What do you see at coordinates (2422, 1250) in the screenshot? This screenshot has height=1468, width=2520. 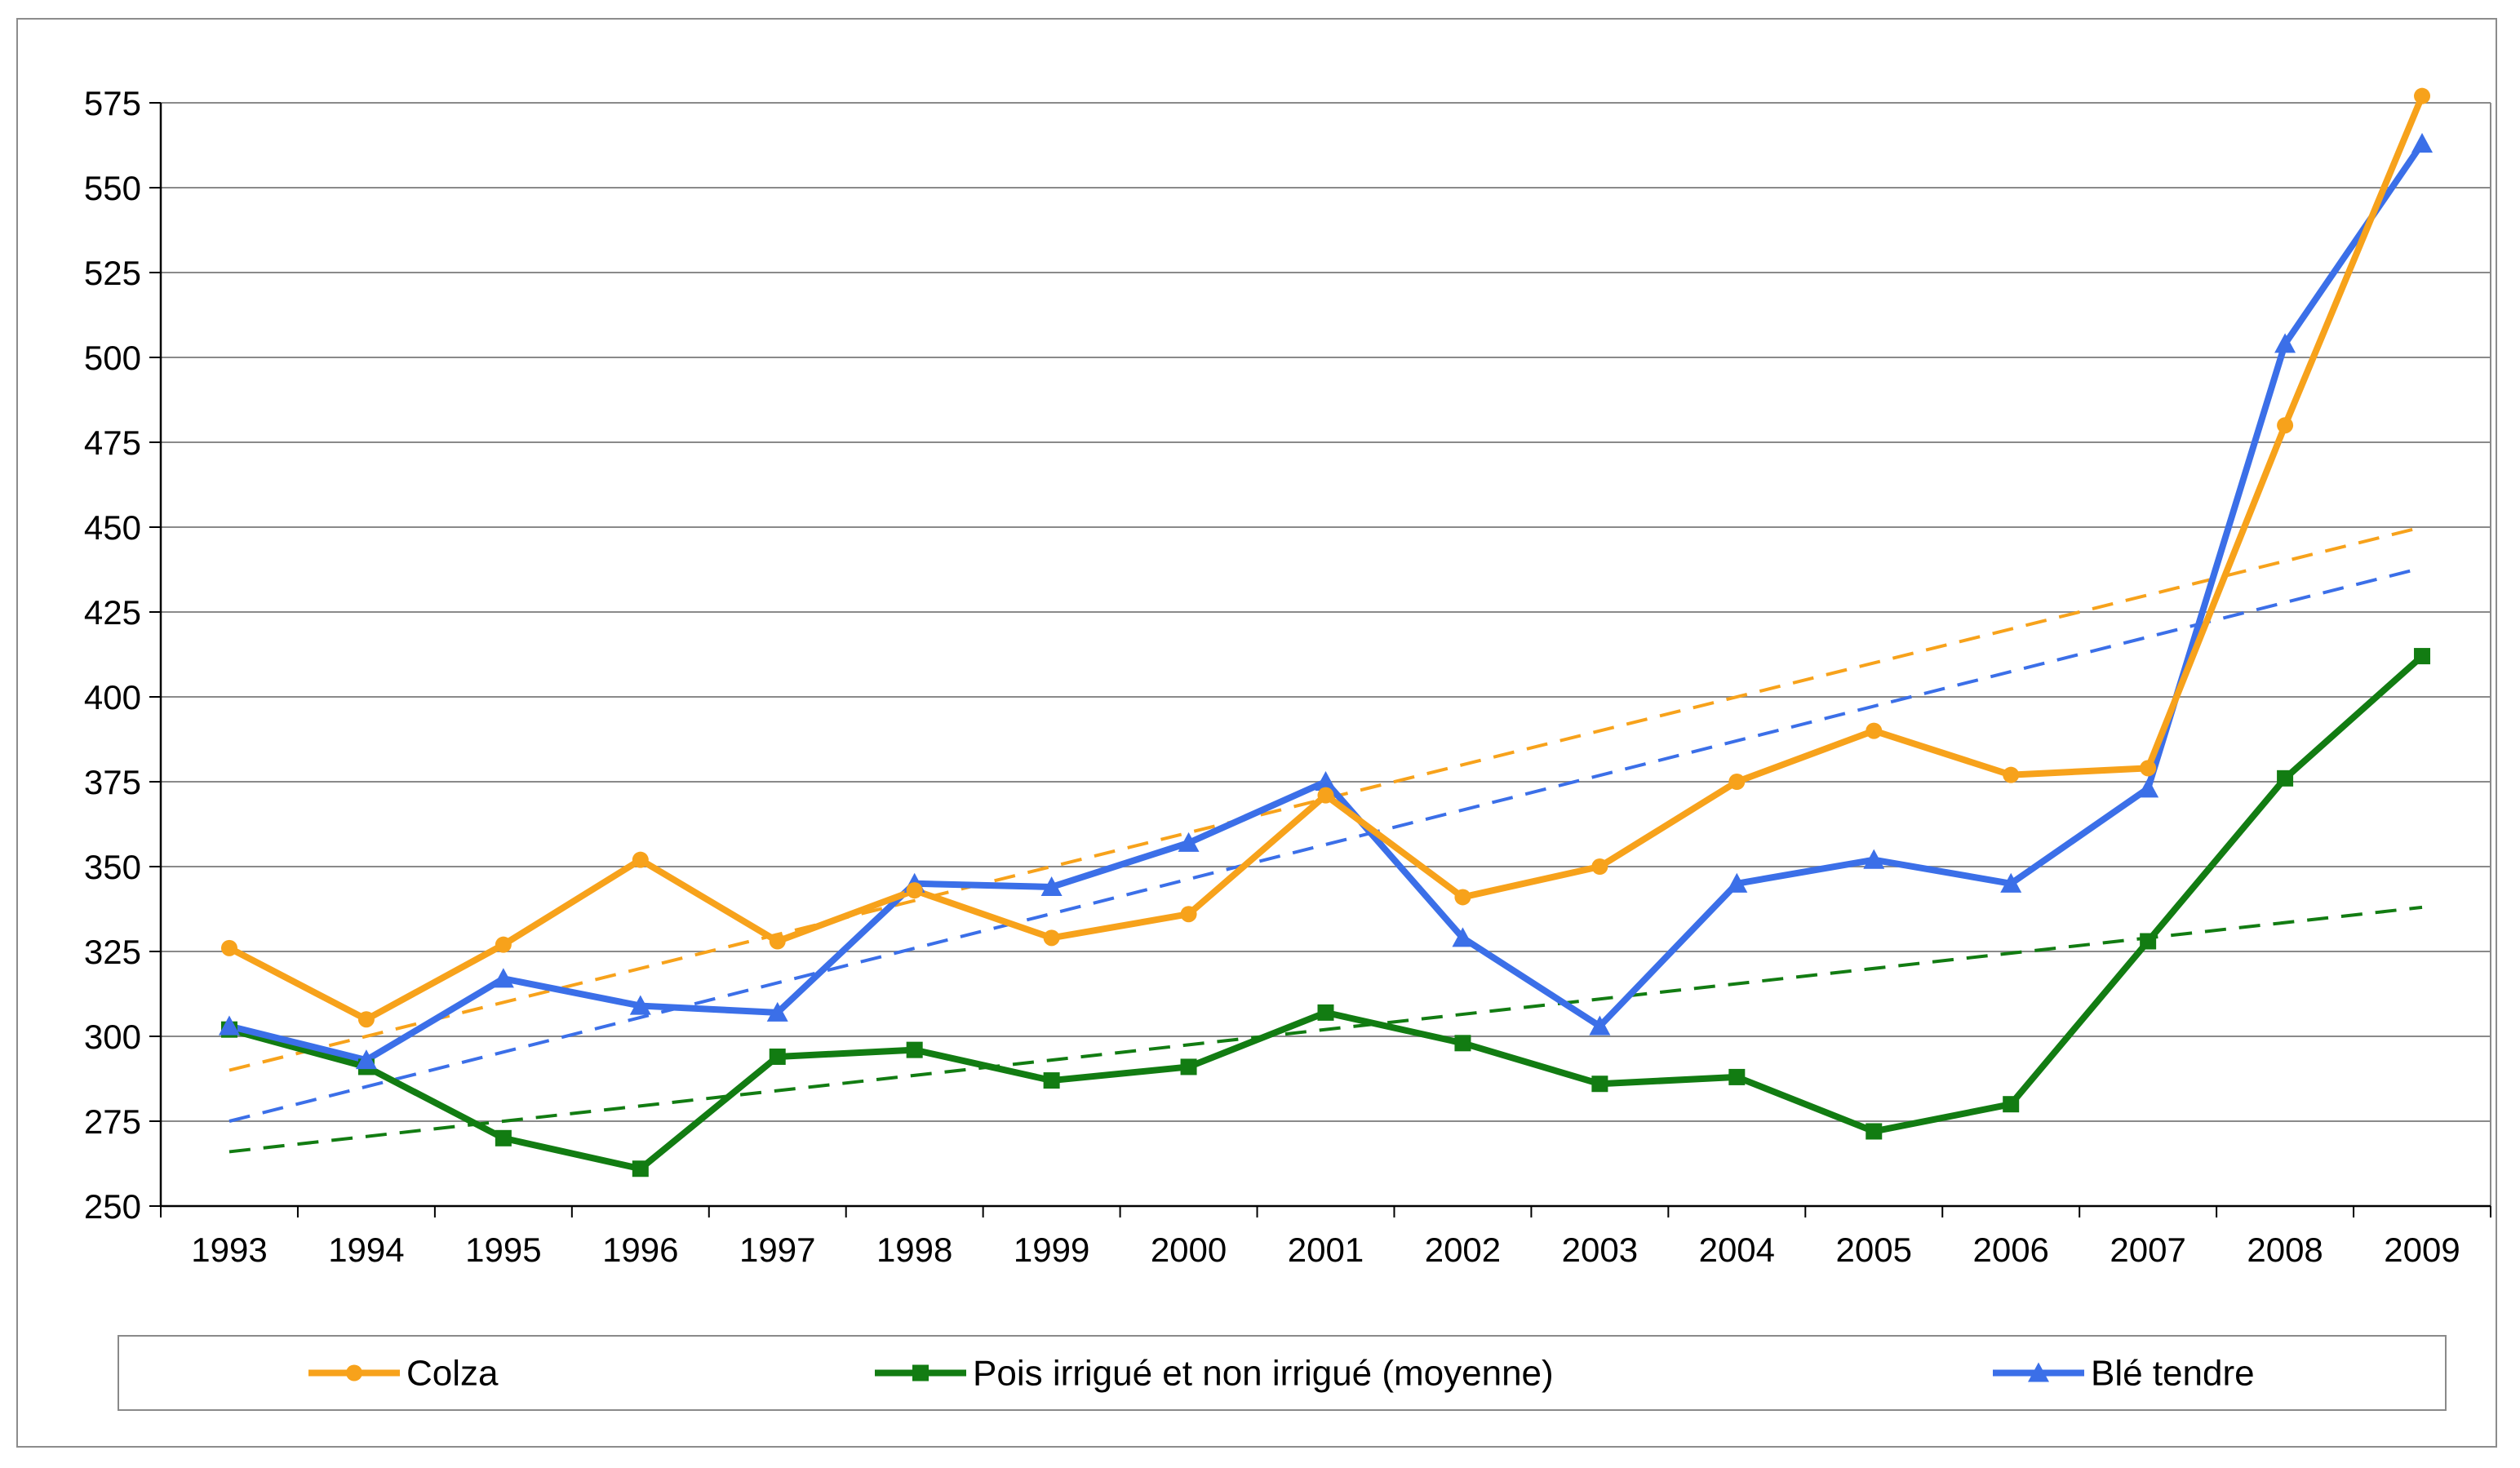 I see `x-tick-label: 2009` at bounding box center [2422, 1250].